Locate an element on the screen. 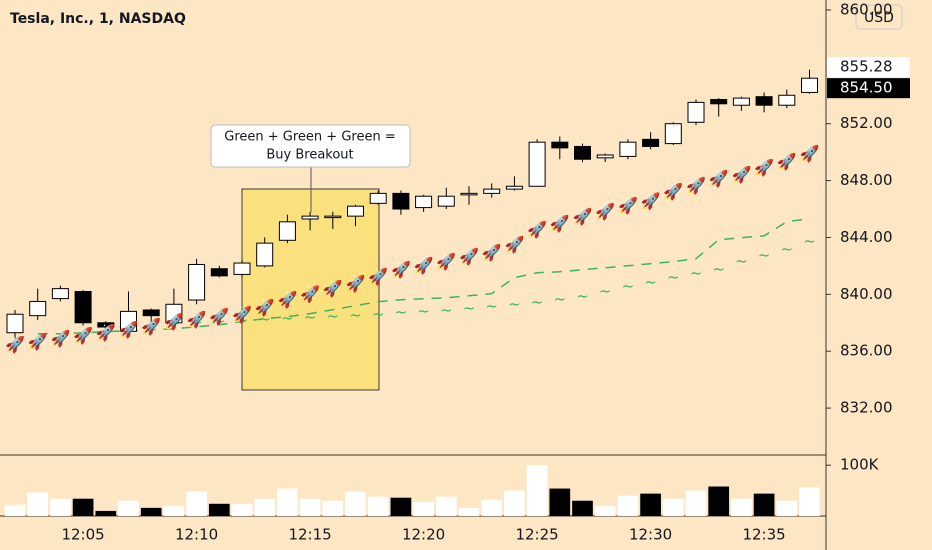 Image resolution: width=932 pixels, height=550 pixels. y-tick-label: 840.00 is located at coordinates (866, 294).